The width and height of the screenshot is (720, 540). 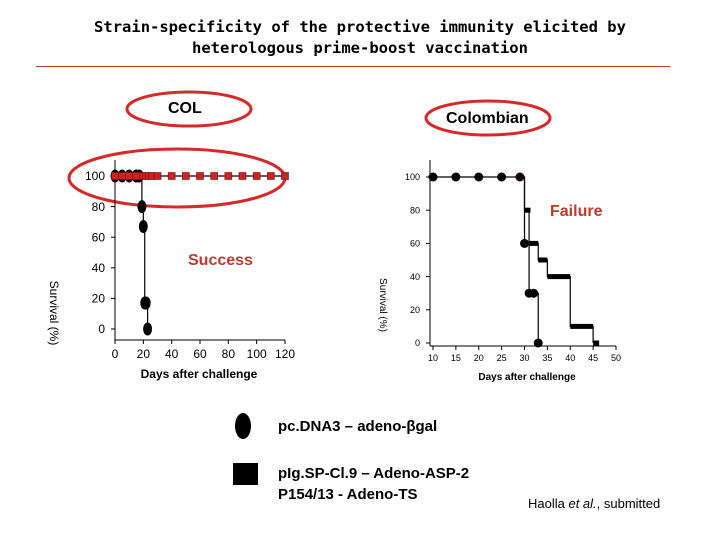 I want to click on colombian-series-1-line, so click(x=556, y=259).